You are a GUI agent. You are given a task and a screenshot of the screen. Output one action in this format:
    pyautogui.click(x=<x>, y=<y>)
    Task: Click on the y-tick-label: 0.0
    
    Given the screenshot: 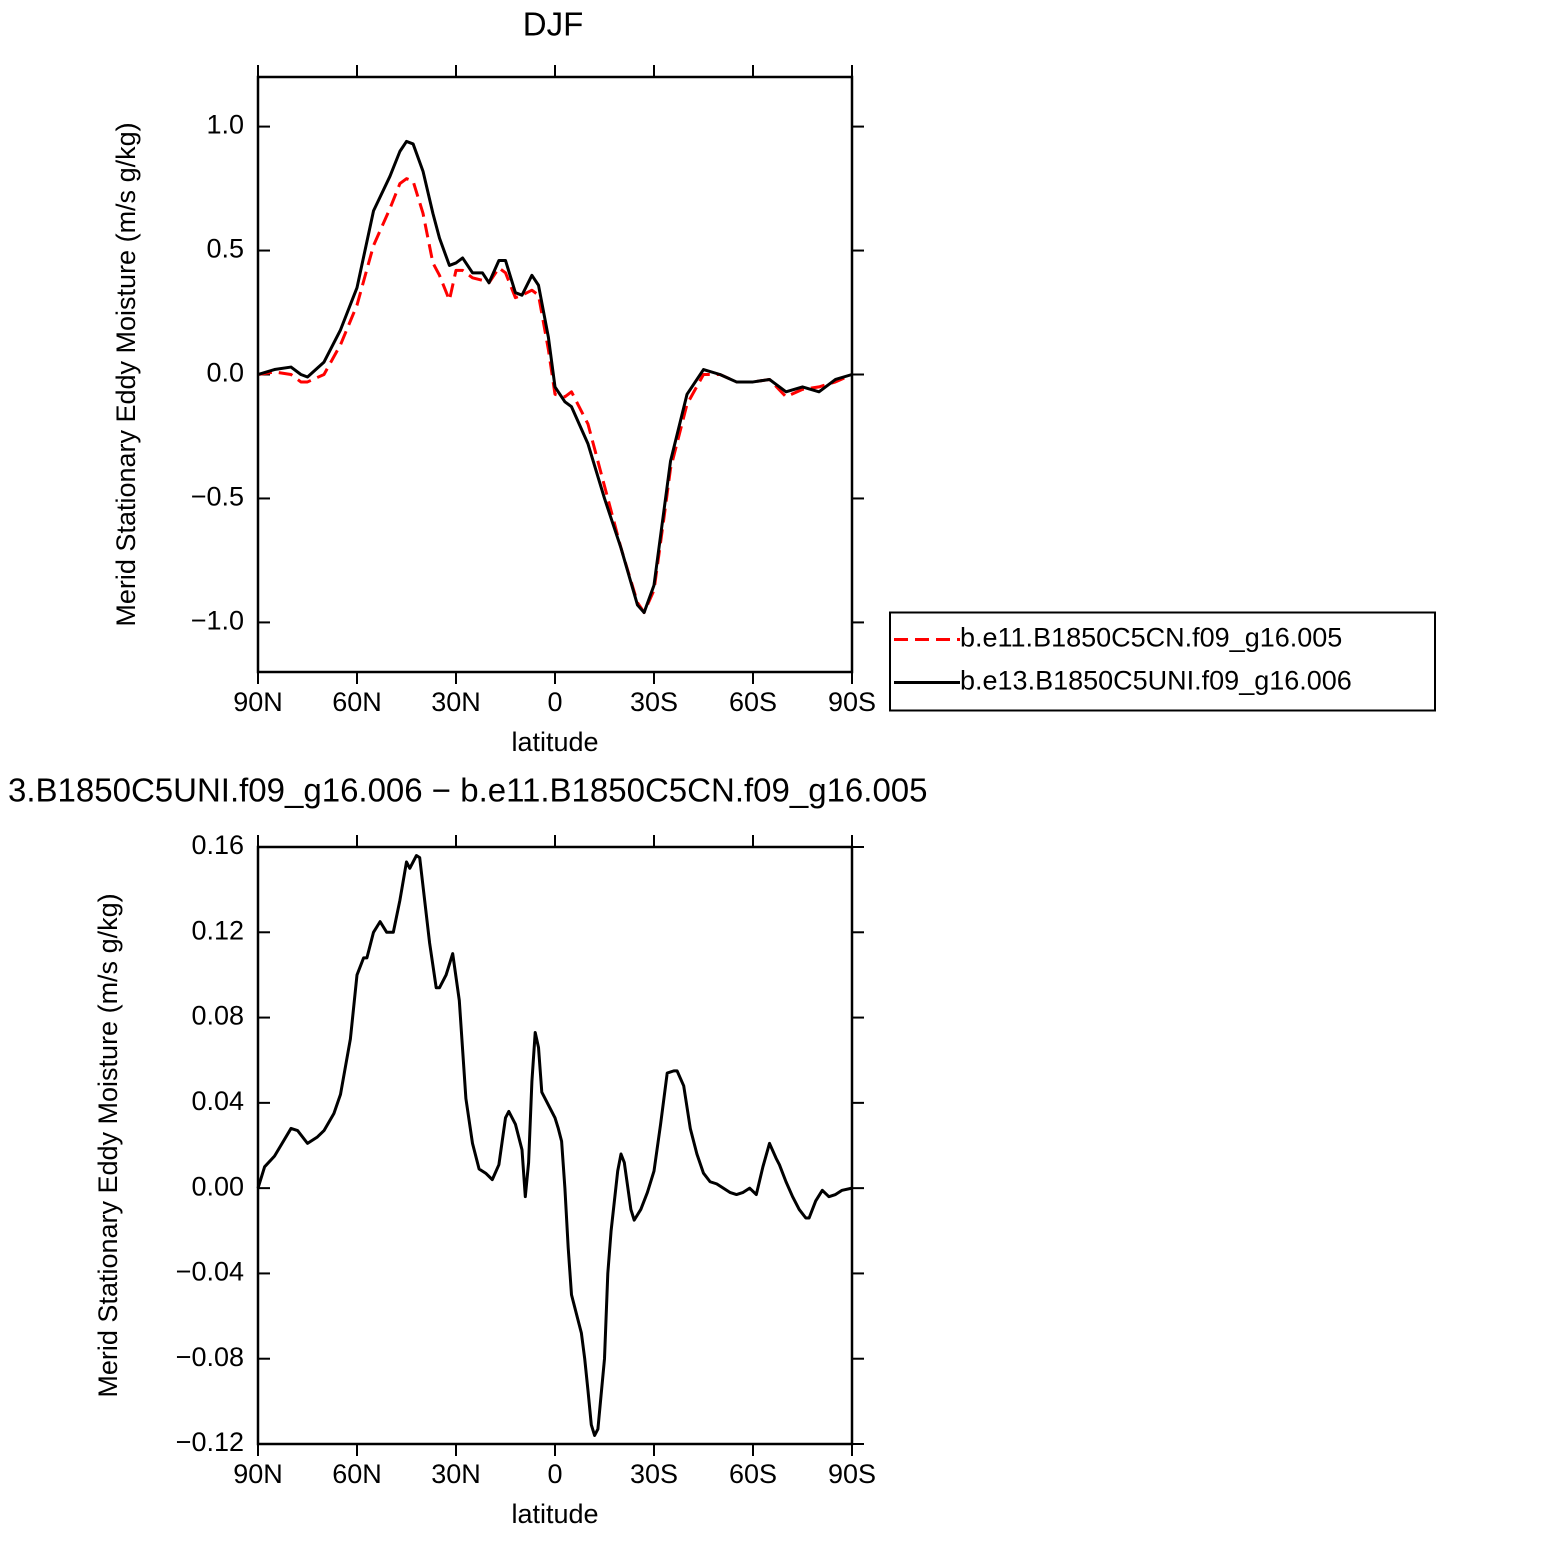 What is the action you would take?
    pyautogui.click(x=225, y=373)
    